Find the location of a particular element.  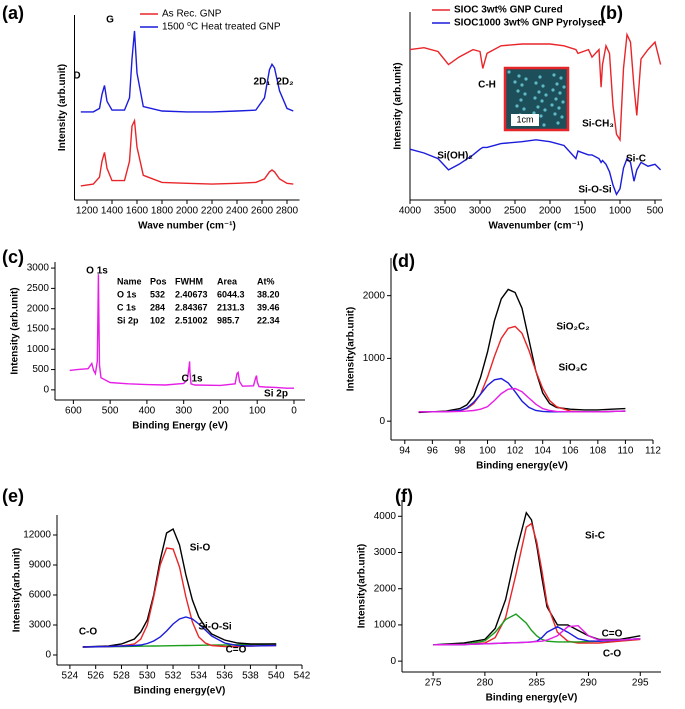

x-tick-label: 528 is located at coordinates (121, 676).